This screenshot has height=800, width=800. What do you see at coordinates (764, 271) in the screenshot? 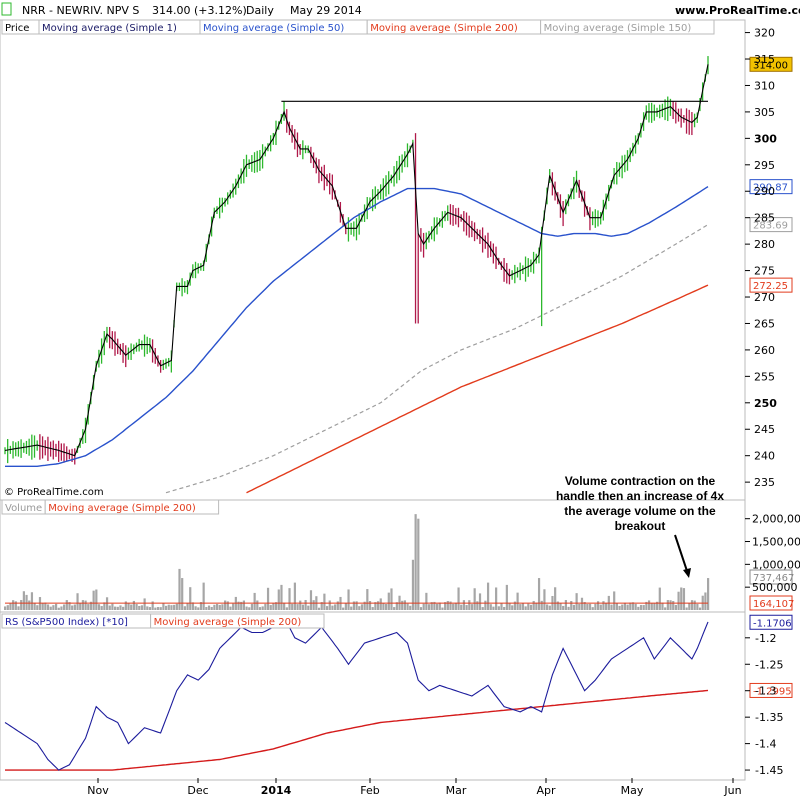
I see `price-tick-label: 275` at bounding box center [764, 271].